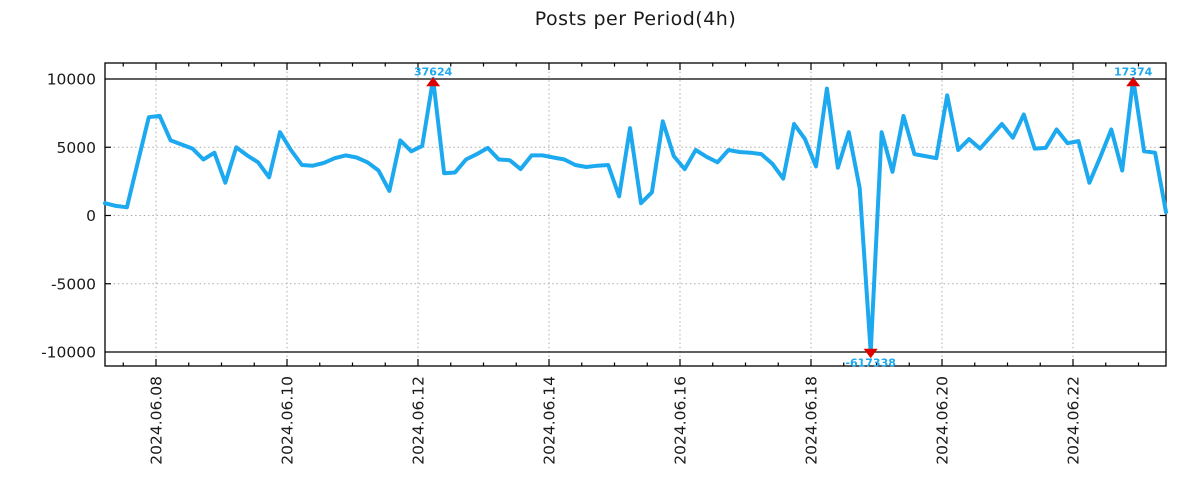 Image resolution: width=1200 pixels, height=500 pixels. What do you see at coordinates (943, 420) in the screenshot?
I see `x-tick-label: 2024.06.20` at bounding box center [943, 420].